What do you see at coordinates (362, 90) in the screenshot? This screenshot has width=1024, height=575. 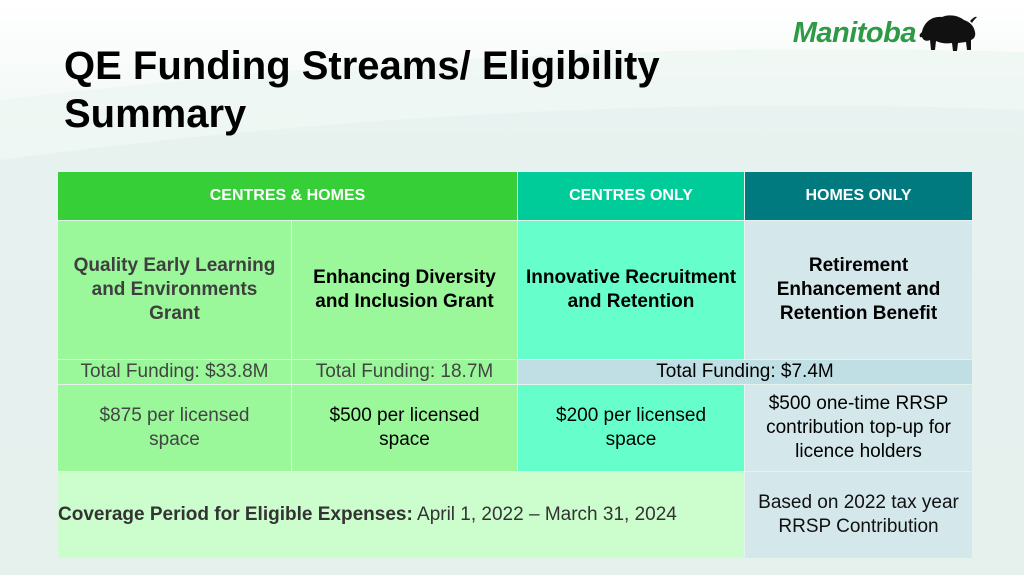 I see `page-title: QE Funding Streams/ Eligibility Summary` at bounding box center [362, 90].